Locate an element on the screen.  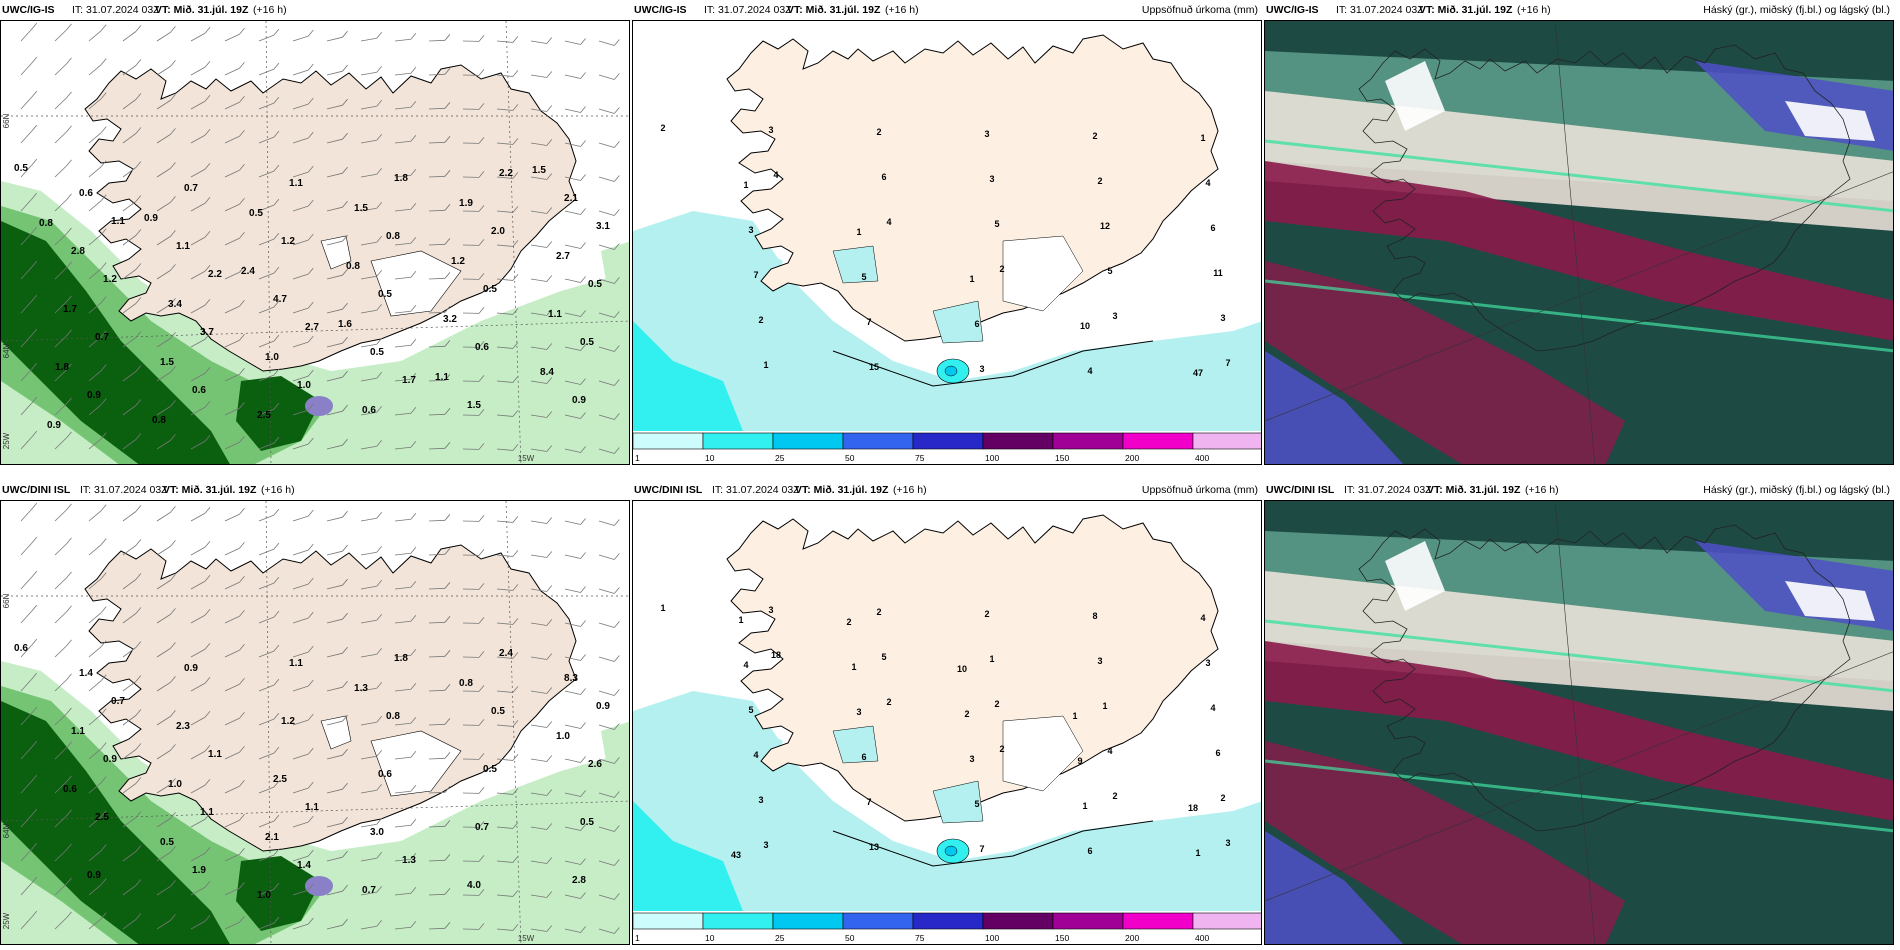
accum-label: 1 is located at coordinates (740, 620).